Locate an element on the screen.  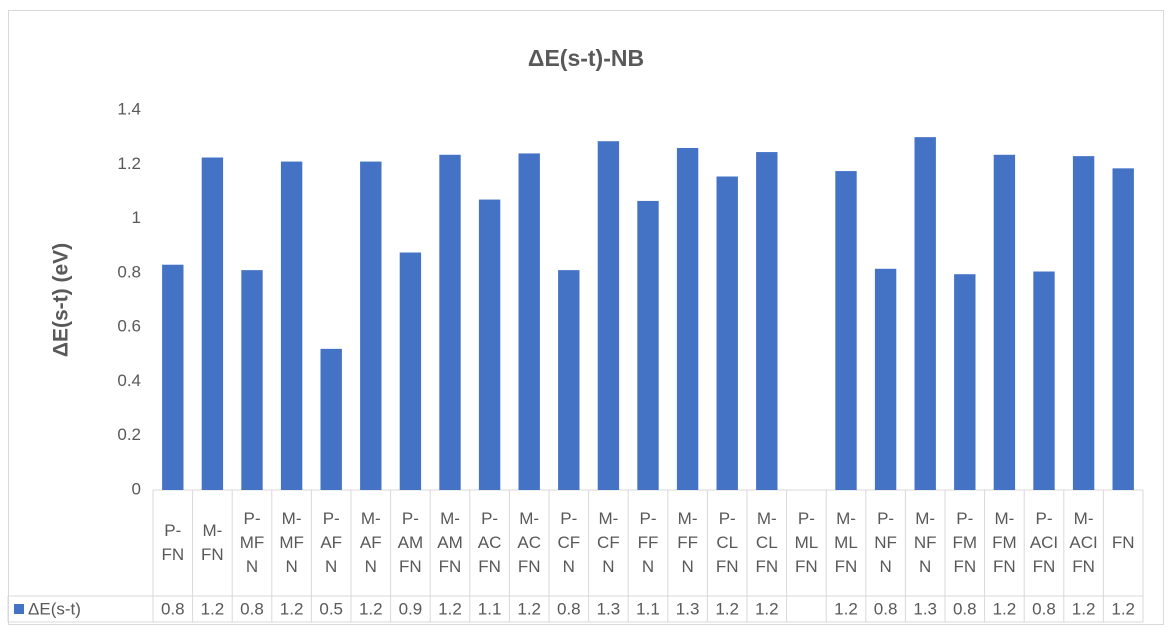
x-tick-label: P-AMFN is located at coordinates (410, 542).